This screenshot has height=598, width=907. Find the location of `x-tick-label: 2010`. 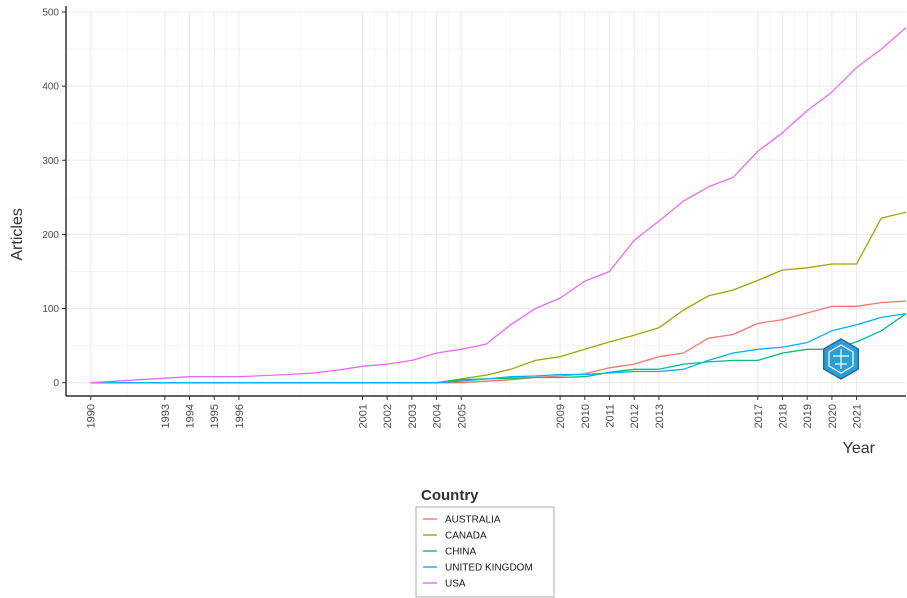

x-tick-label: 2010 is located at coordinates (586, 416).